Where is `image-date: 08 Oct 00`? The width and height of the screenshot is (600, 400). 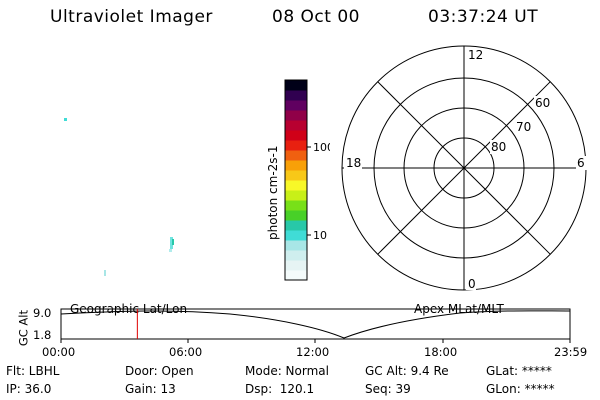 image-date: 08 Oct 00 is located at coordinates (316, 17).